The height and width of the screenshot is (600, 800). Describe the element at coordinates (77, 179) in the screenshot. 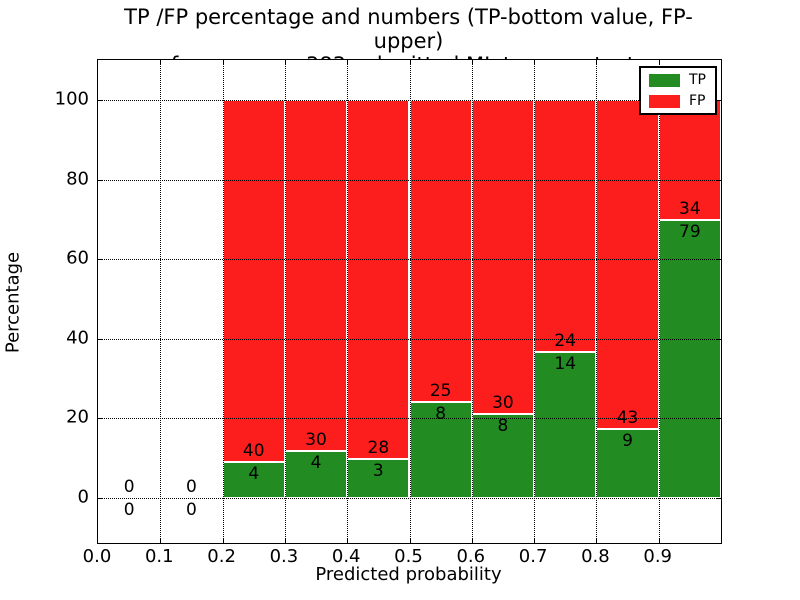

I see `y-tick-label: 80` at that location.